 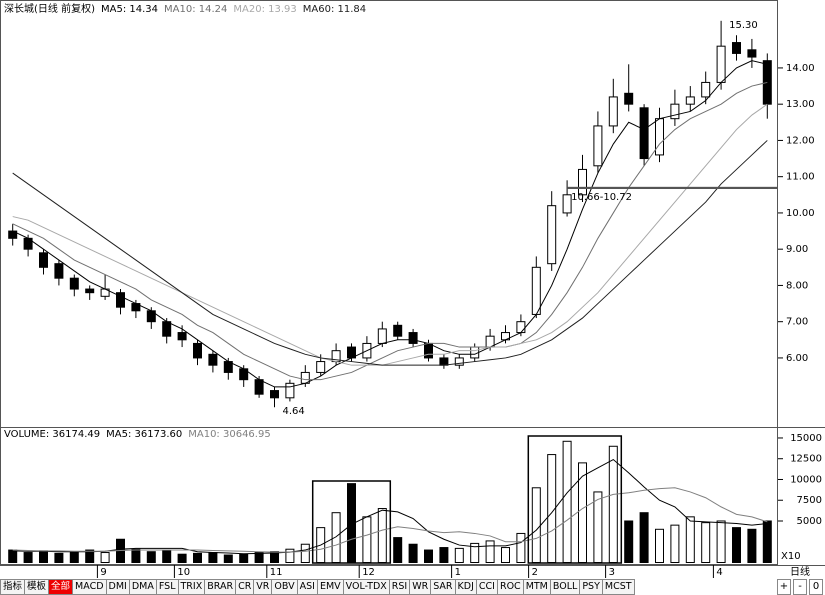 I want to click on legend-entry: 深长城(日线 前复权), so click(x=49, y=8).